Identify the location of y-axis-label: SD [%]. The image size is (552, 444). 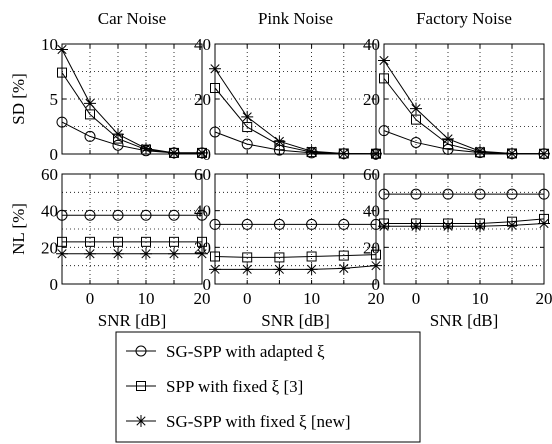
(18, 98).